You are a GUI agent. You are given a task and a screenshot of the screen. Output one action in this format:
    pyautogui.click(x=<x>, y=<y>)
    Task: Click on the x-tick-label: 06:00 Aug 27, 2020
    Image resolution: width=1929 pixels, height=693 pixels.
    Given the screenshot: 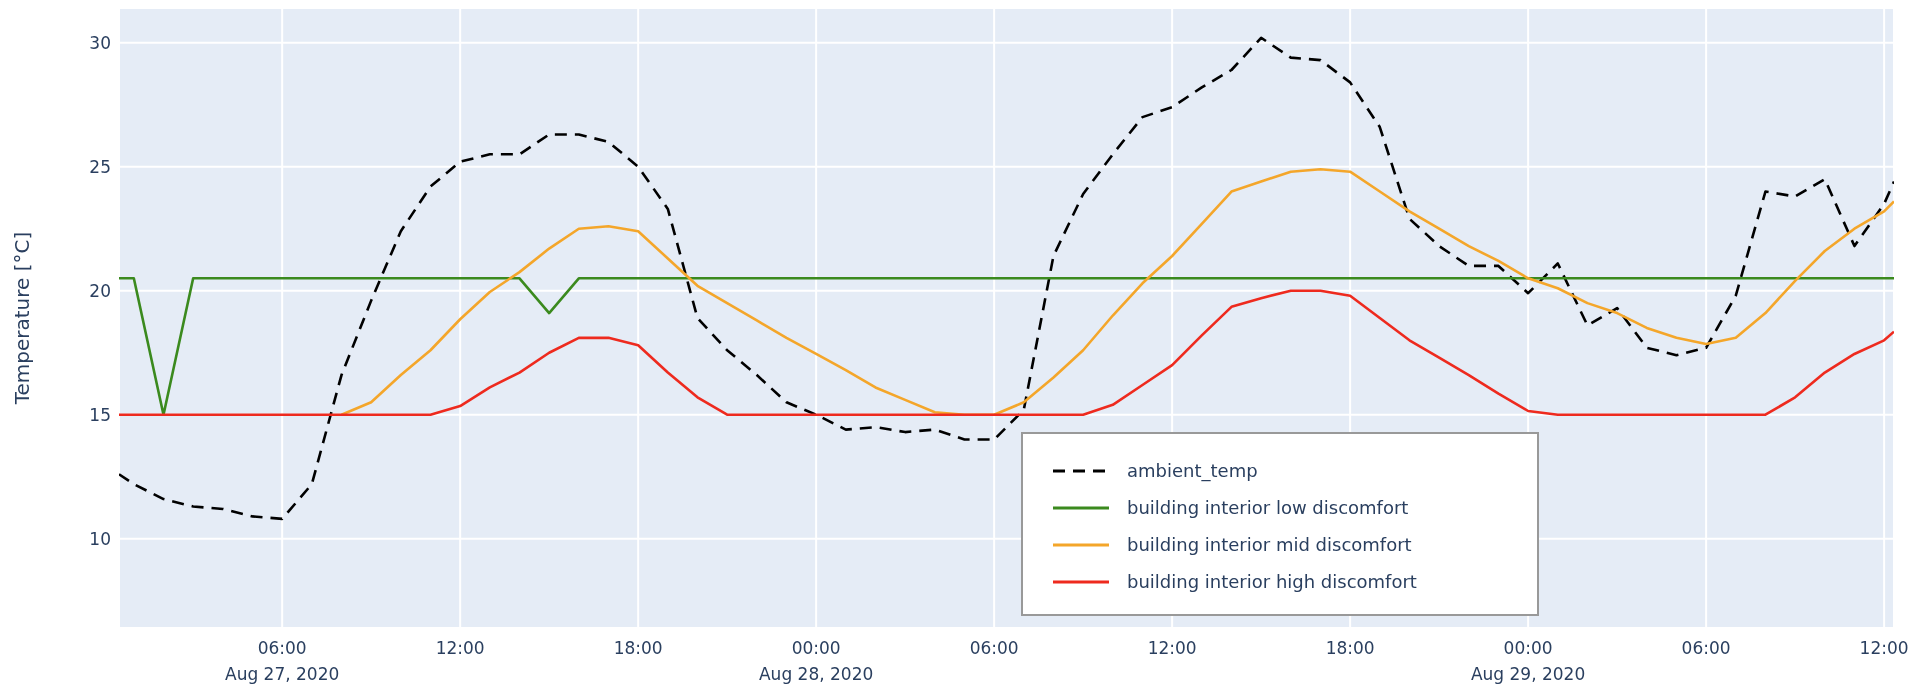 What is the action you would take?
    pyautogui.click(x=282, y=661)
    